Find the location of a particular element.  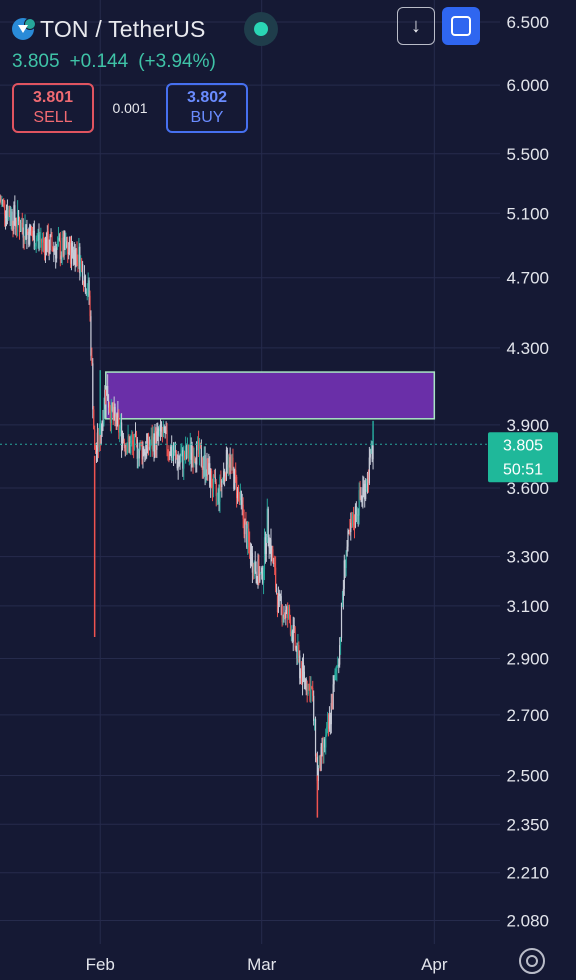

zone-rect is located at coordinates (270, 395).